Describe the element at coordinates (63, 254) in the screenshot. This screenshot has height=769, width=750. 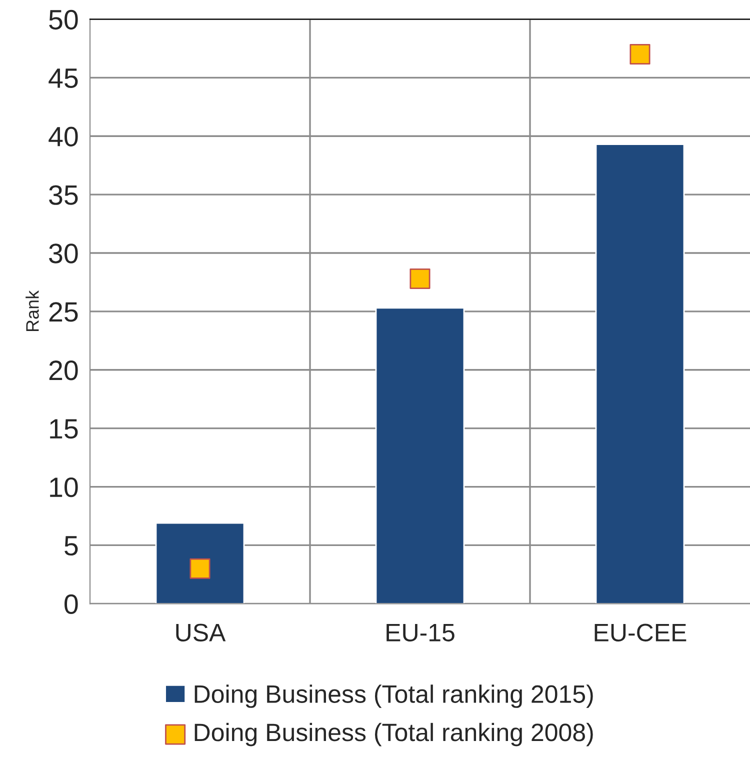
I see `y-tick-label: 30` at that location.